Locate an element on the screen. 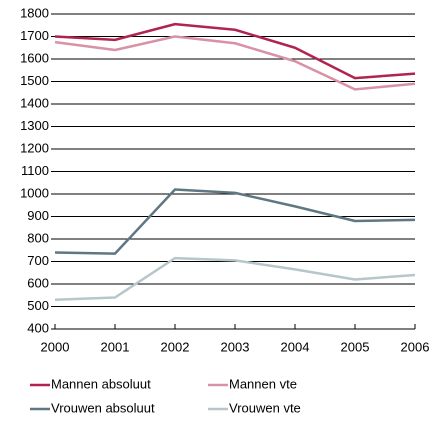 This screenshot has height=421, width=445. y-tick-label: 700 is located at coordinates (38, 260).